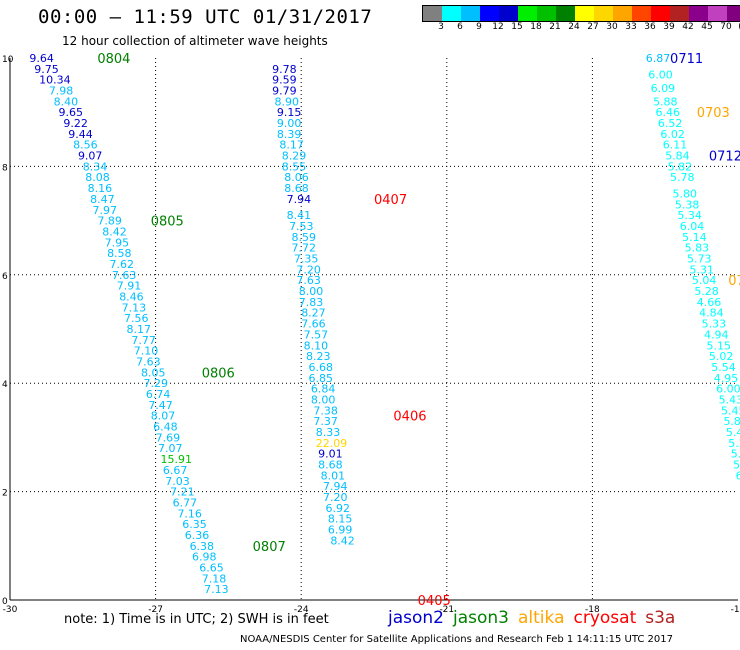 This screenshot has width=740, height=650. What do you see at coordinates (176, 459) in the screenshot?
I see `swh-value-label: 15.91` at bounding box center [176, 459].